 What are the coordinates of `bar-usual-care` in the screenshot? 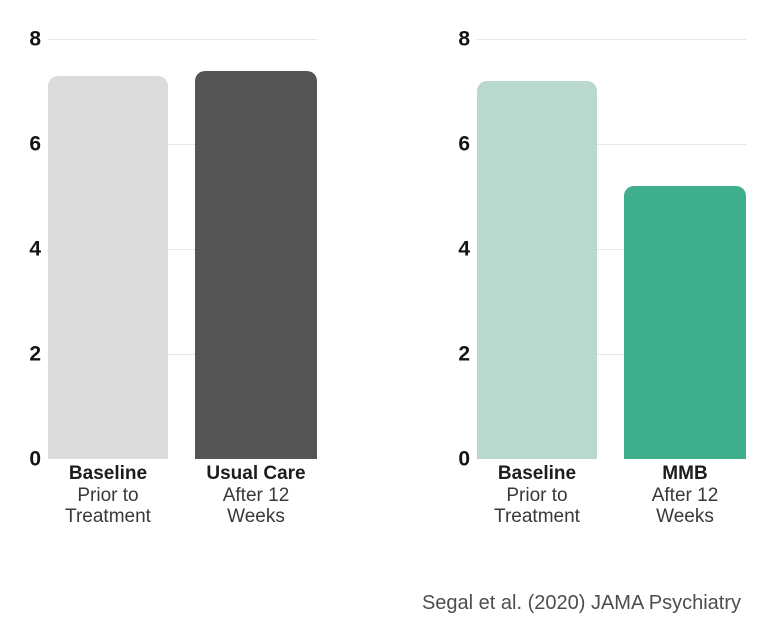 It's located at (256, 264).